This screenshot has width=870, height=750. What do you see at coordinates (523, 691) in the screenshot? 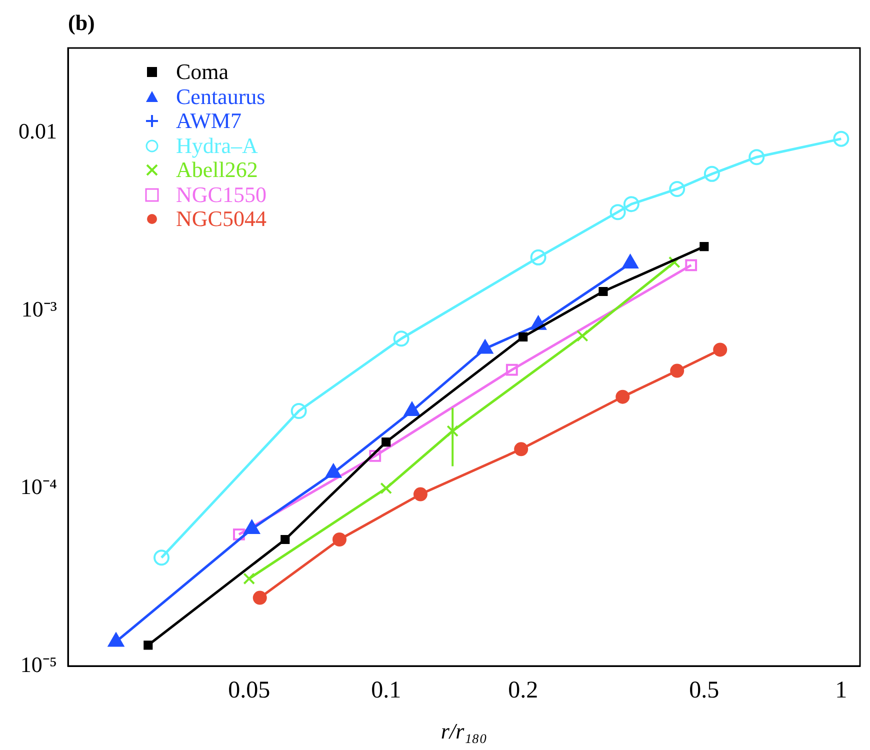
I see `x-tick-label: 0.2` at bounding box center [523, 691].